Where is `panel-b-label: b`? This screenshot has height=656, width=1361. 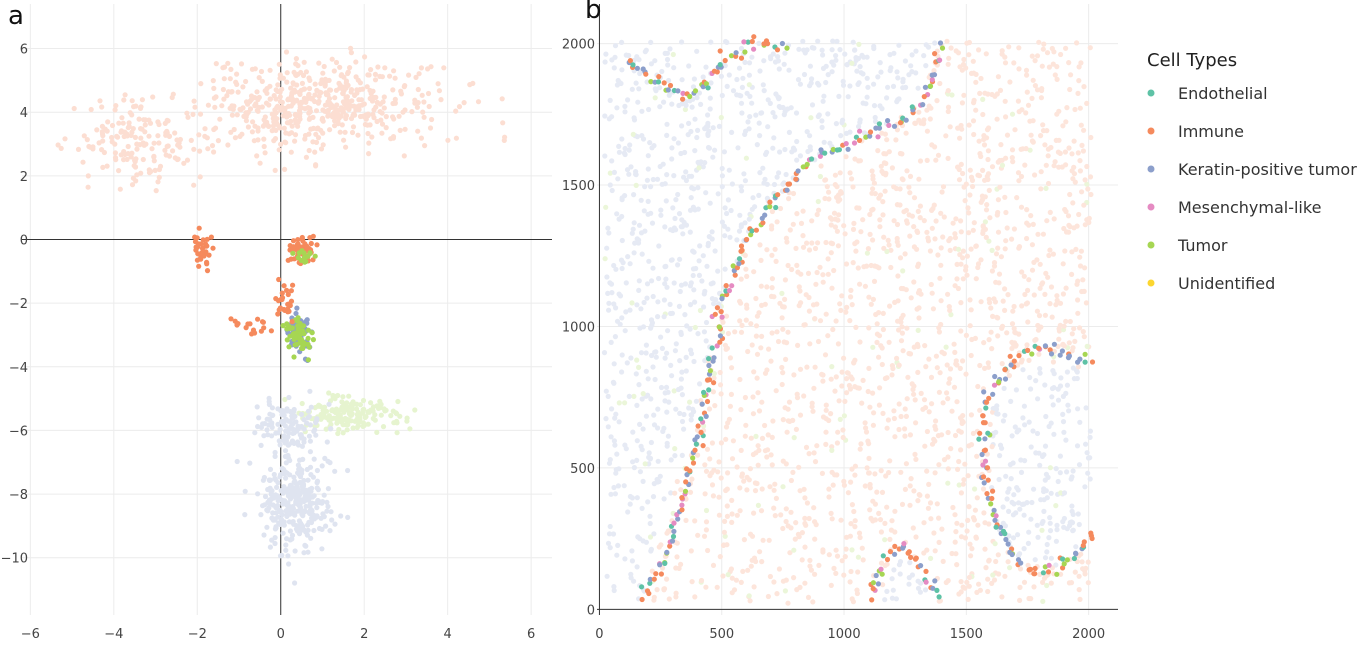
panel-b-label: b is located at coordinates (593, 12).